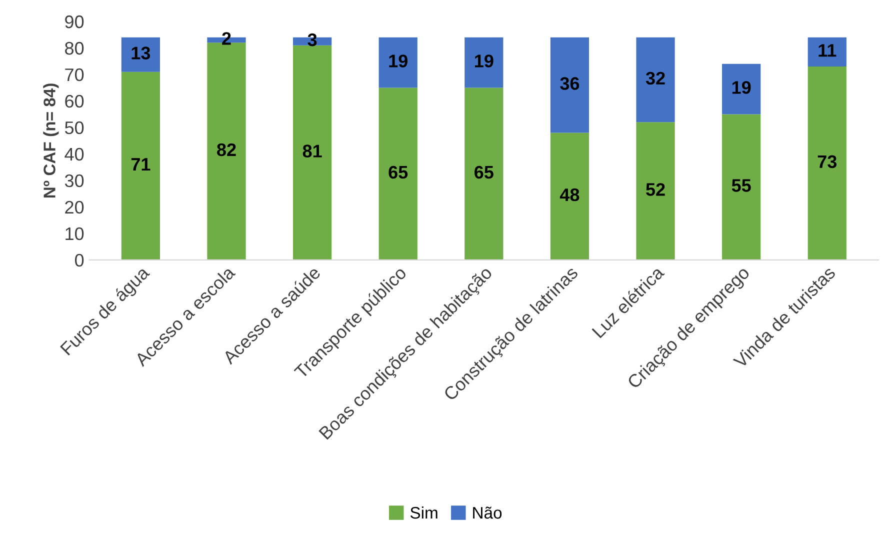 This screenshot has height=537, width=892. I want to click on y-tick-label: 90, so click(74, 21).